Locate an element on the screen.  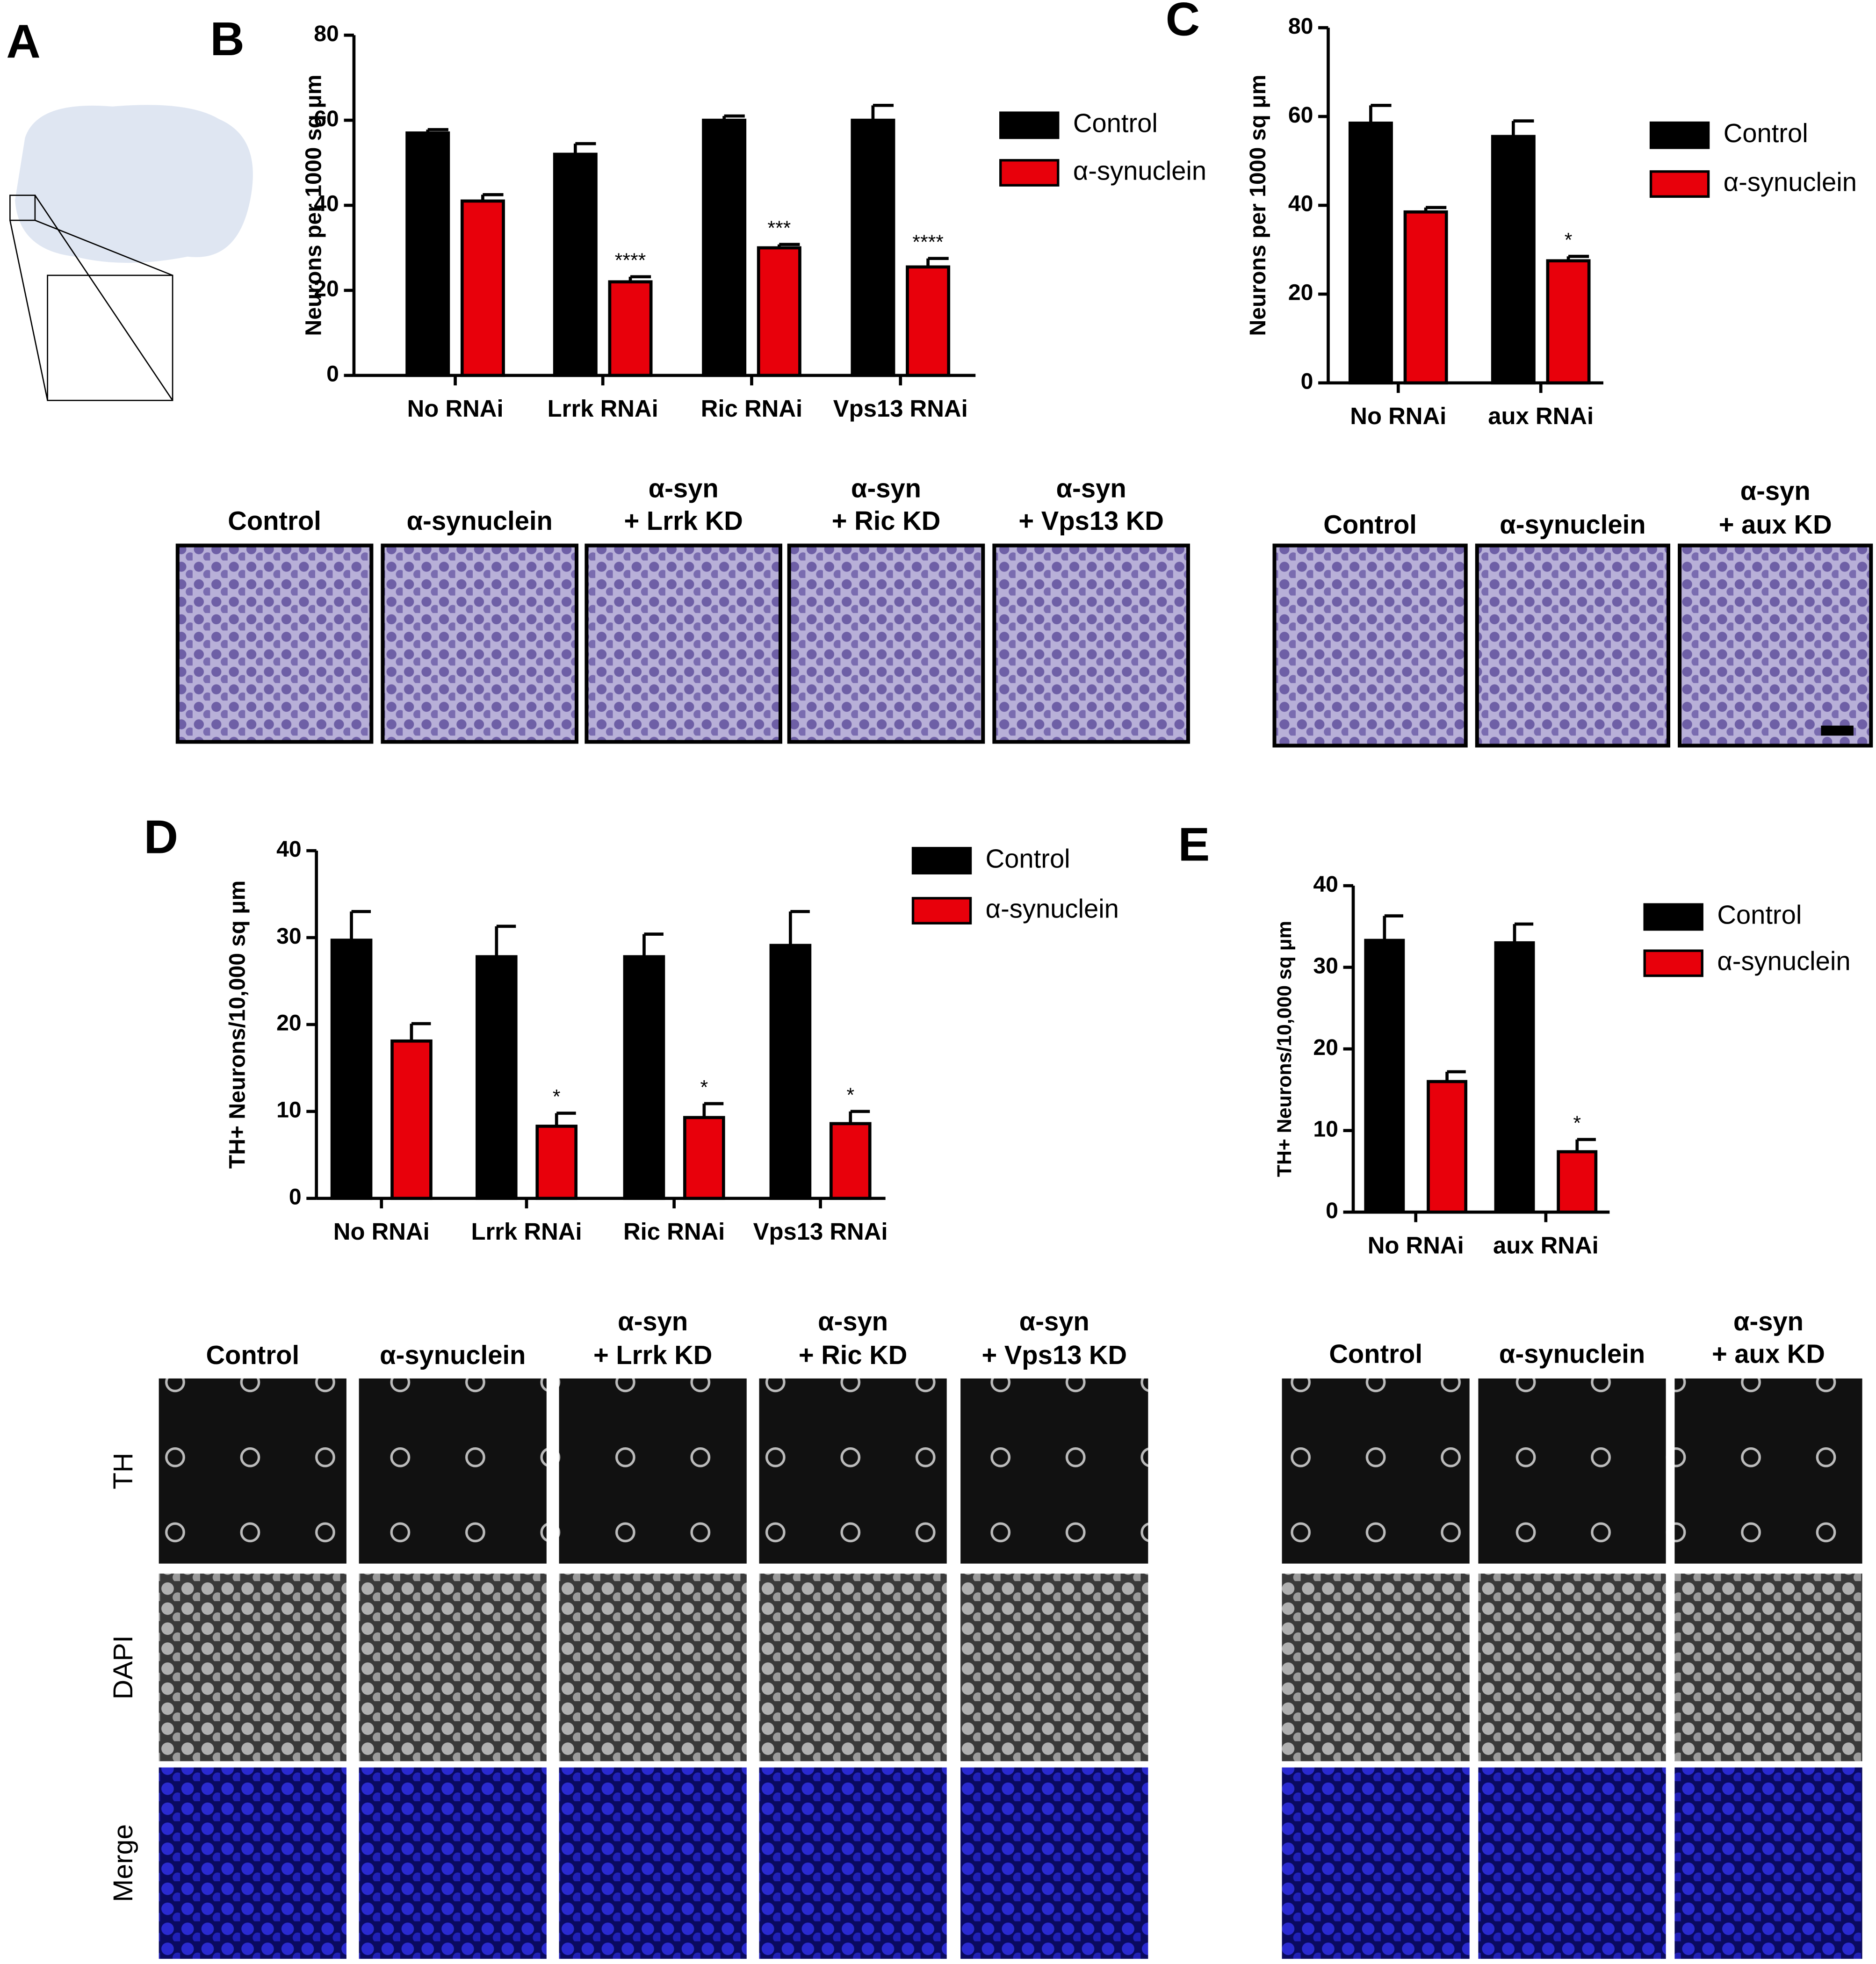
row-label: TH is located at coordinates (123, 1471).